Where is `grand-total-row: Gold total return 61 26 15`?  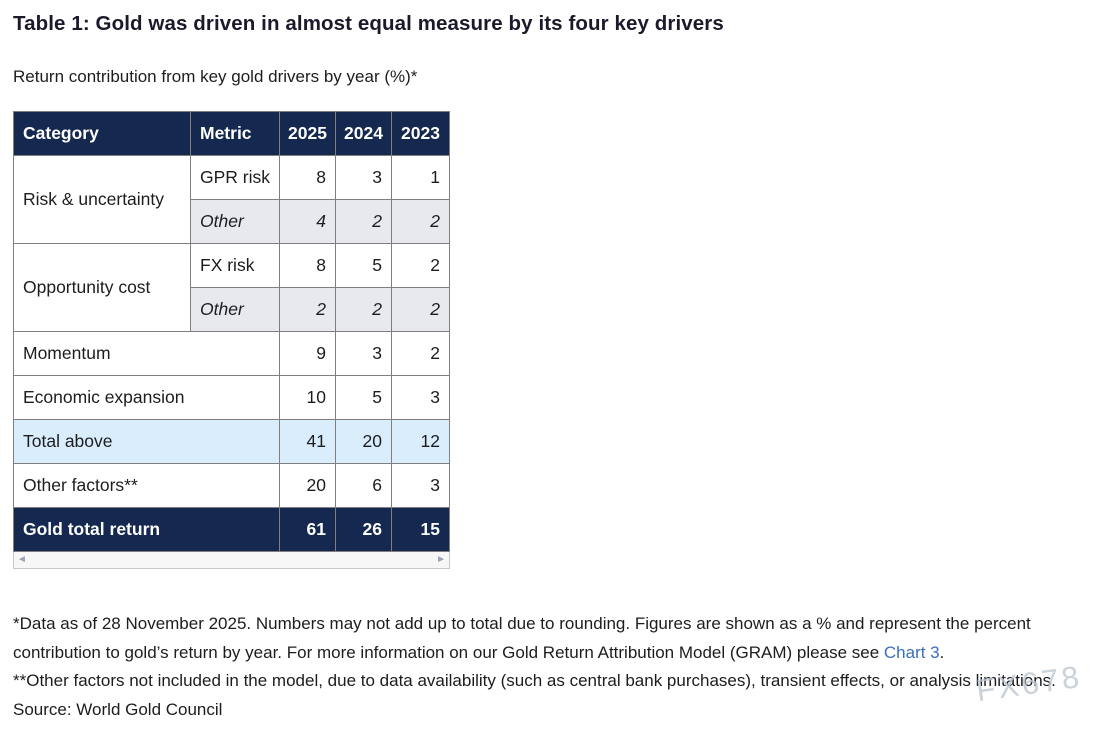
grand-total-row: Gold total return 61 26 15 is located at coordinates (231, 529).